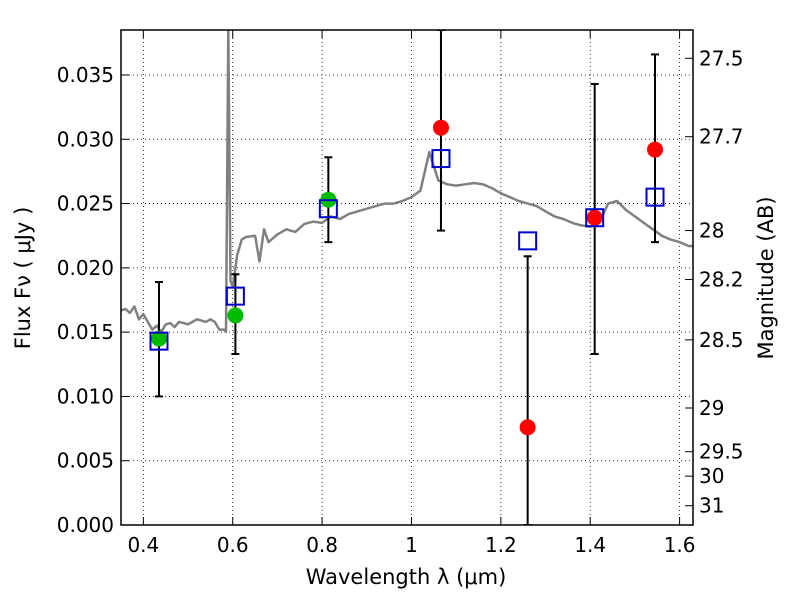 Image resolution: width=800 pixels, height=600 pixels. What do you see at coordinates (711, 408) in the screenshot?
I see `right-tick-label: 29` at bounding box center [711, 408].